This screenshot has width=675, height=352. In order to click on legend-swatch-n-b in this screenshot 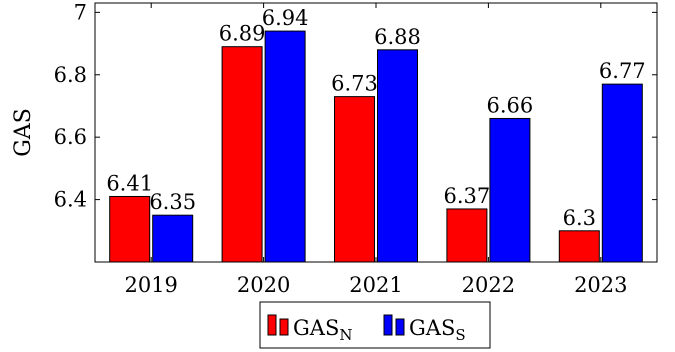, I will do `click(284, 327)`.